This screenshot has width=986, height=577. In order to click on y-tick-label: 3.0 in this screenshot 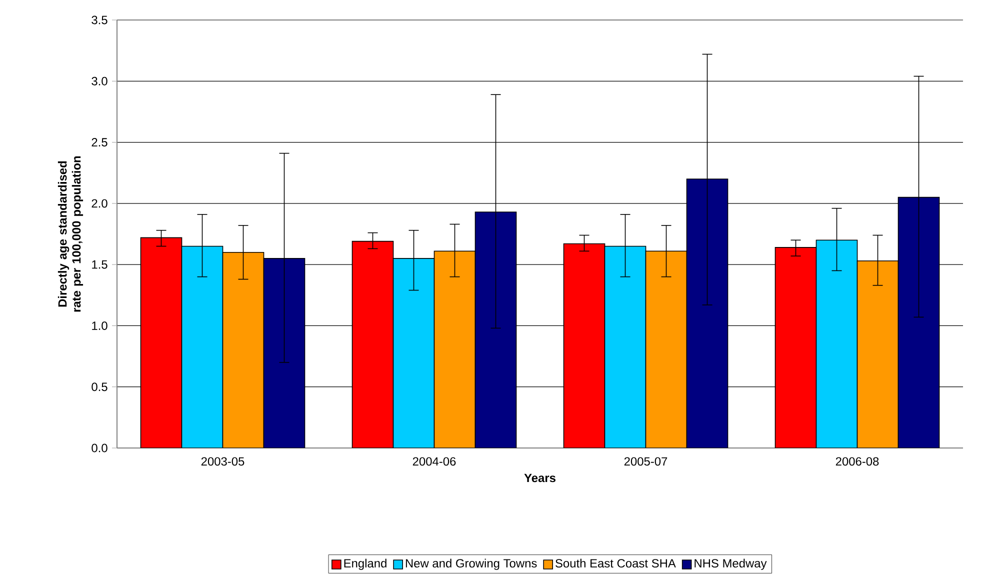, I will do `click(100, 81)`.